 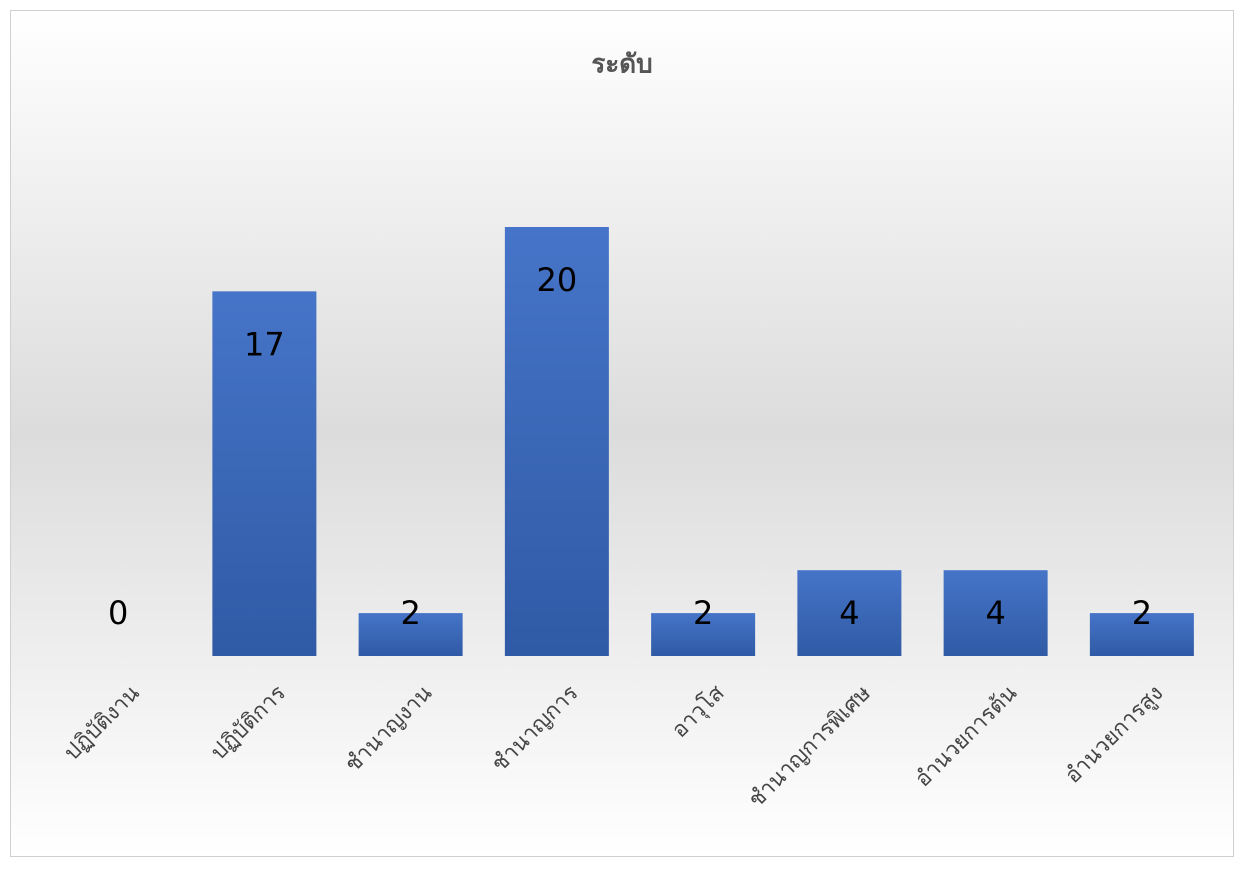 I want to click on data-label: 0, so click(x=118, y=613).